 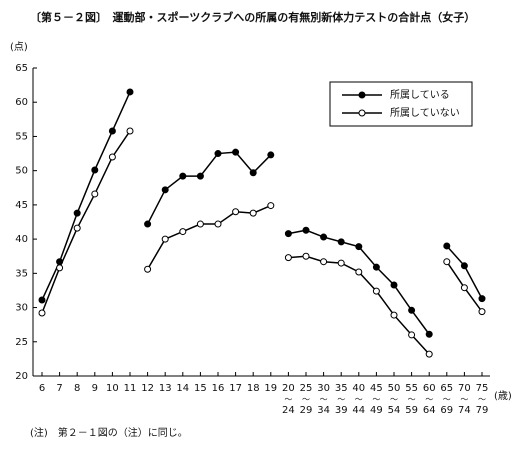 What do you see at coordinates (112, 388) in the screenshot?
I see `x-tick-label: 10` at bounding box center [112, 388].